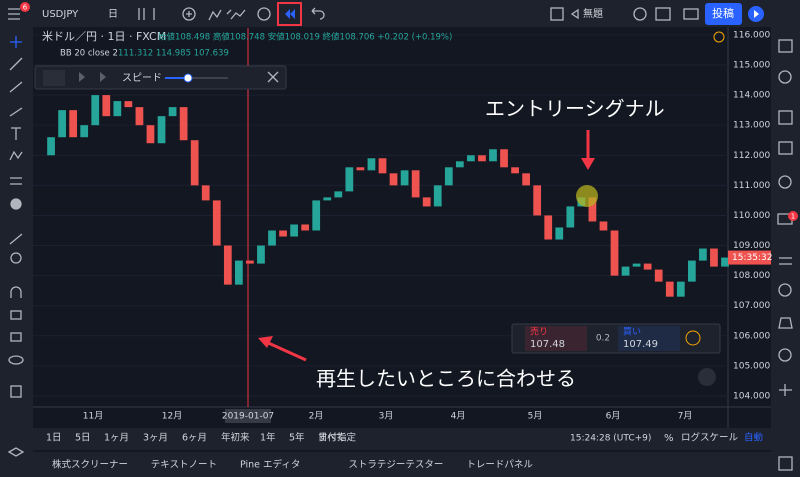 The height and width of the screenshot is (477, 800). What do you see at coordinates (270, 465) in the screenshot?
I see `bottom-tab: Pine エディタ` at bounding box center [270, 465].